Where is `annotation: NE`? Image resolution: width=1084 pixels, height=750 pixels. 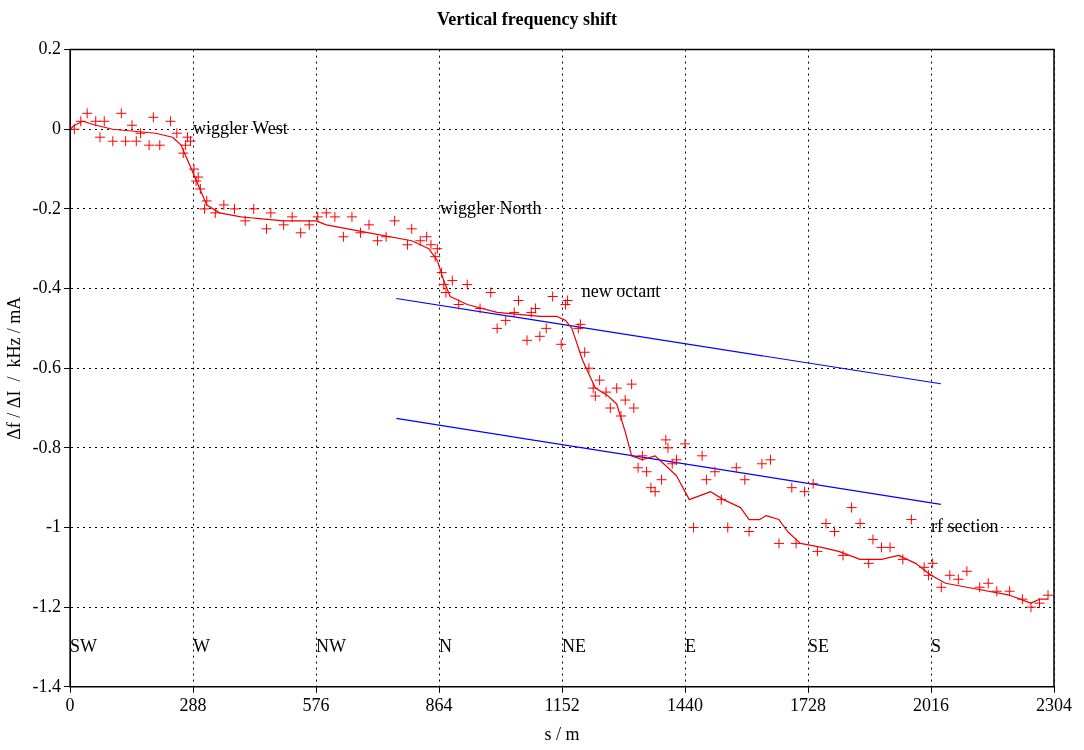 annotation: NE is located at coordinates (574, 645).